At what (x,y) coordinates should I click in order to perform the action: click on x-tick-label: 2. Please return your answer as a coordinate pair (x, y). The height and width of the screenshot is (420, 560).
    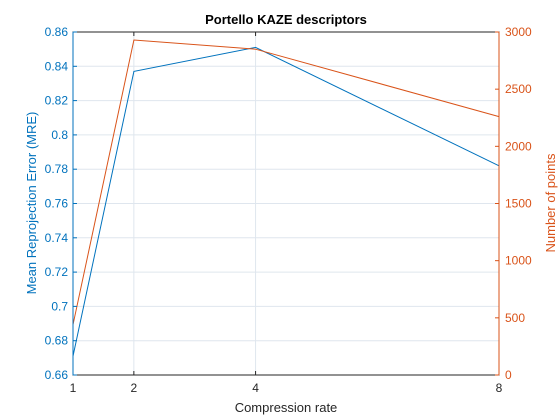
    Looking at the image, I should click on (134, 388).